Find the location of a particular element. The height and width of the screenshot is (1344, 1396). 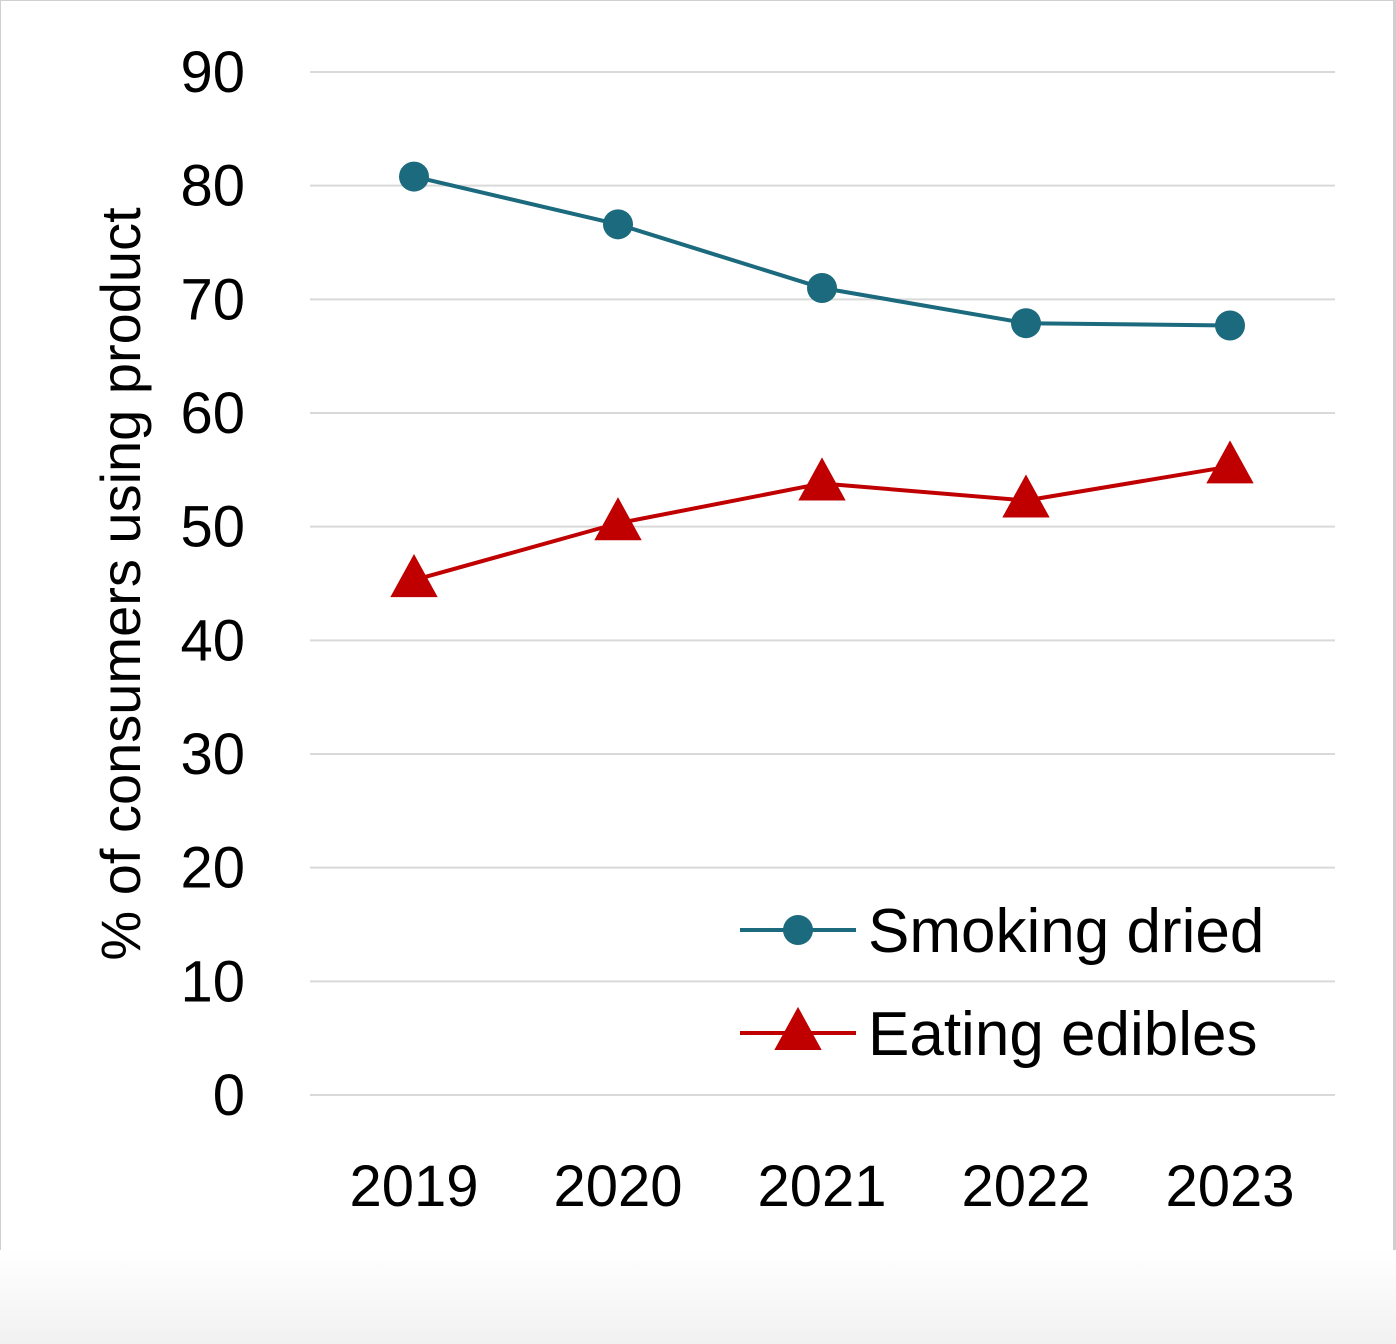

y-tick-label-90: 90 is located at coordinates (212, 72).